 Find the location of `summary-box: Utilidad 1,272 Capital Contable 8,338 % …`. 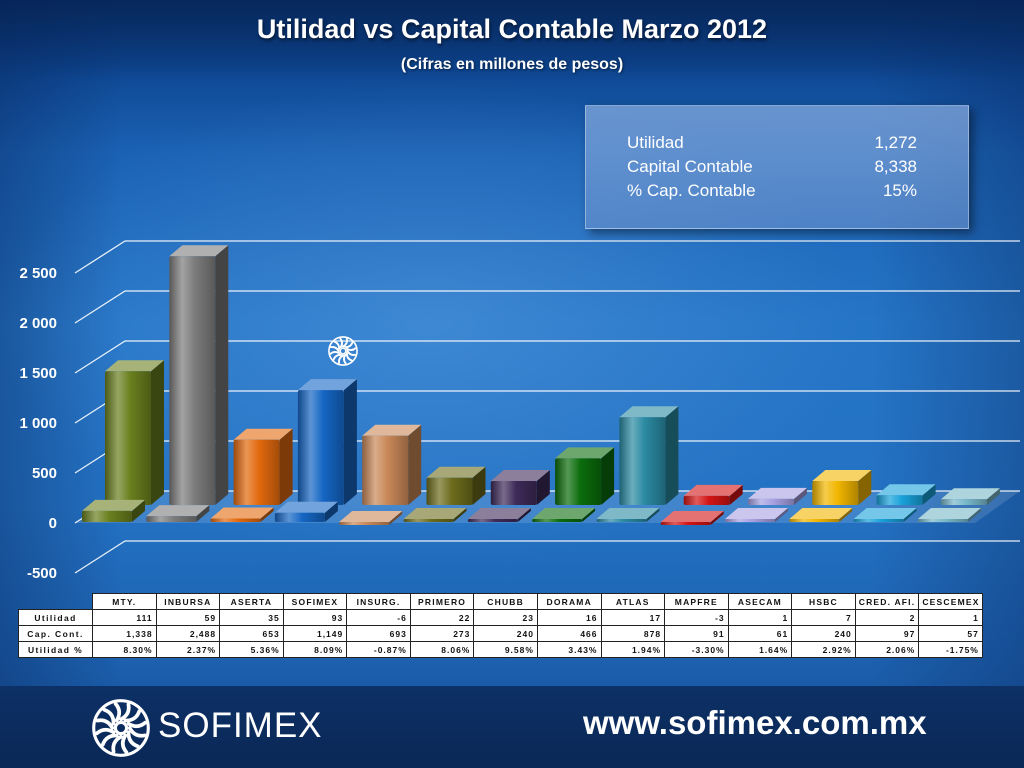

summary-box: Utilidad 1,272 Capital Contable 8,338 % … is located at coordinates (777, 167).